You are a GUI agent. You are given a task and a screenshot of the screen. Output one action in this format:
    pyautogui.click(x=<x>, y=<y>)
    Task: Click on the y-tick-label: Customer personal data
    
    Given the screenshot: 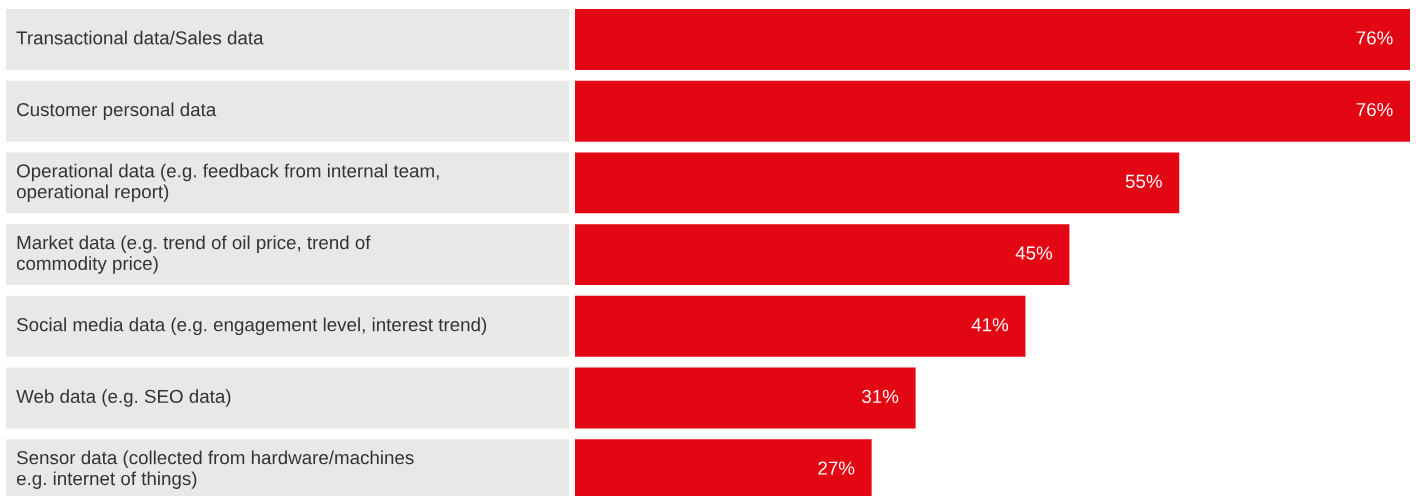 What is the action you would take?
    pyautogui.click(x=117, y=111)
    